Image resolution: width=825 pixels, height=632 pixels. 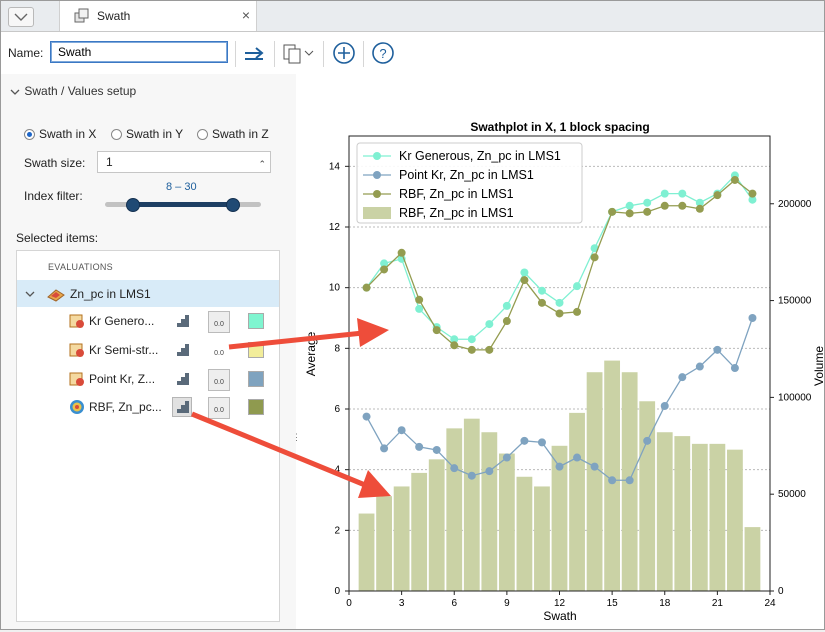 I want to click on tab-title: Swath, so click(x=114, y=16).